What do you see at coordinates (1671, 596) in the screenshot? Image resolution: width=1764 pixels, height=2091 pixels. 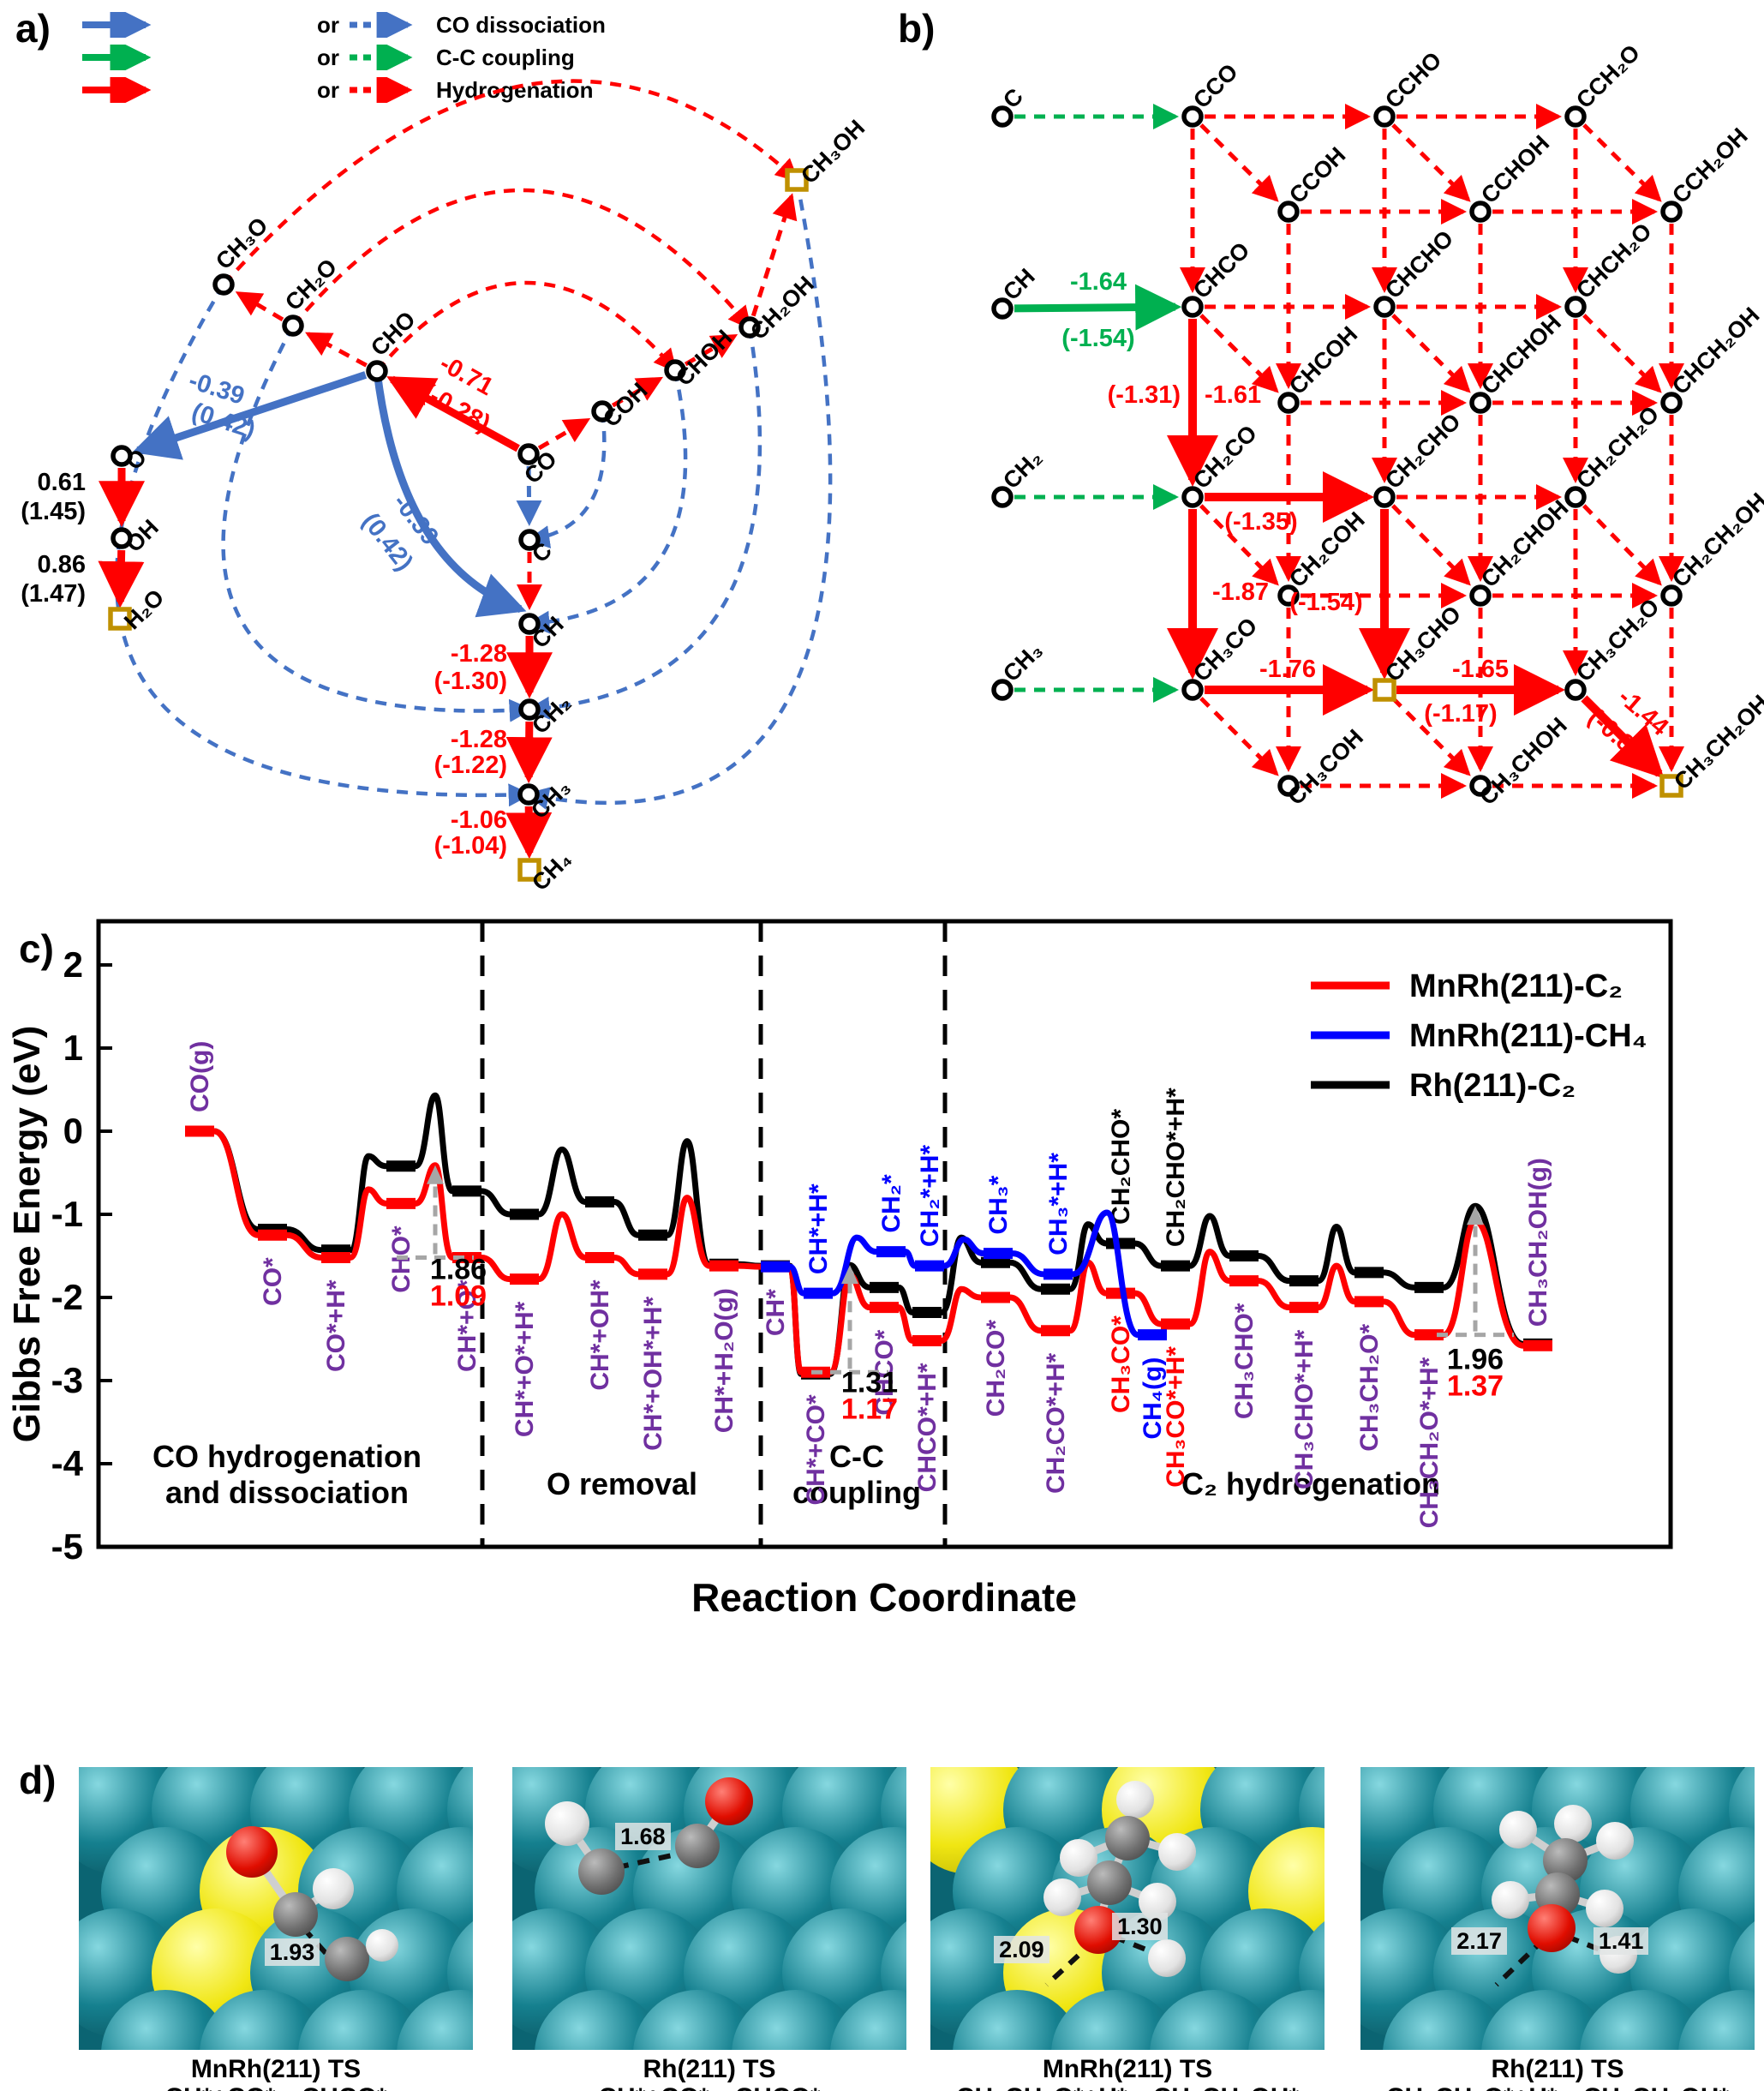 I see `node-CH2CH2OH` at bounding box center [1671, 596].